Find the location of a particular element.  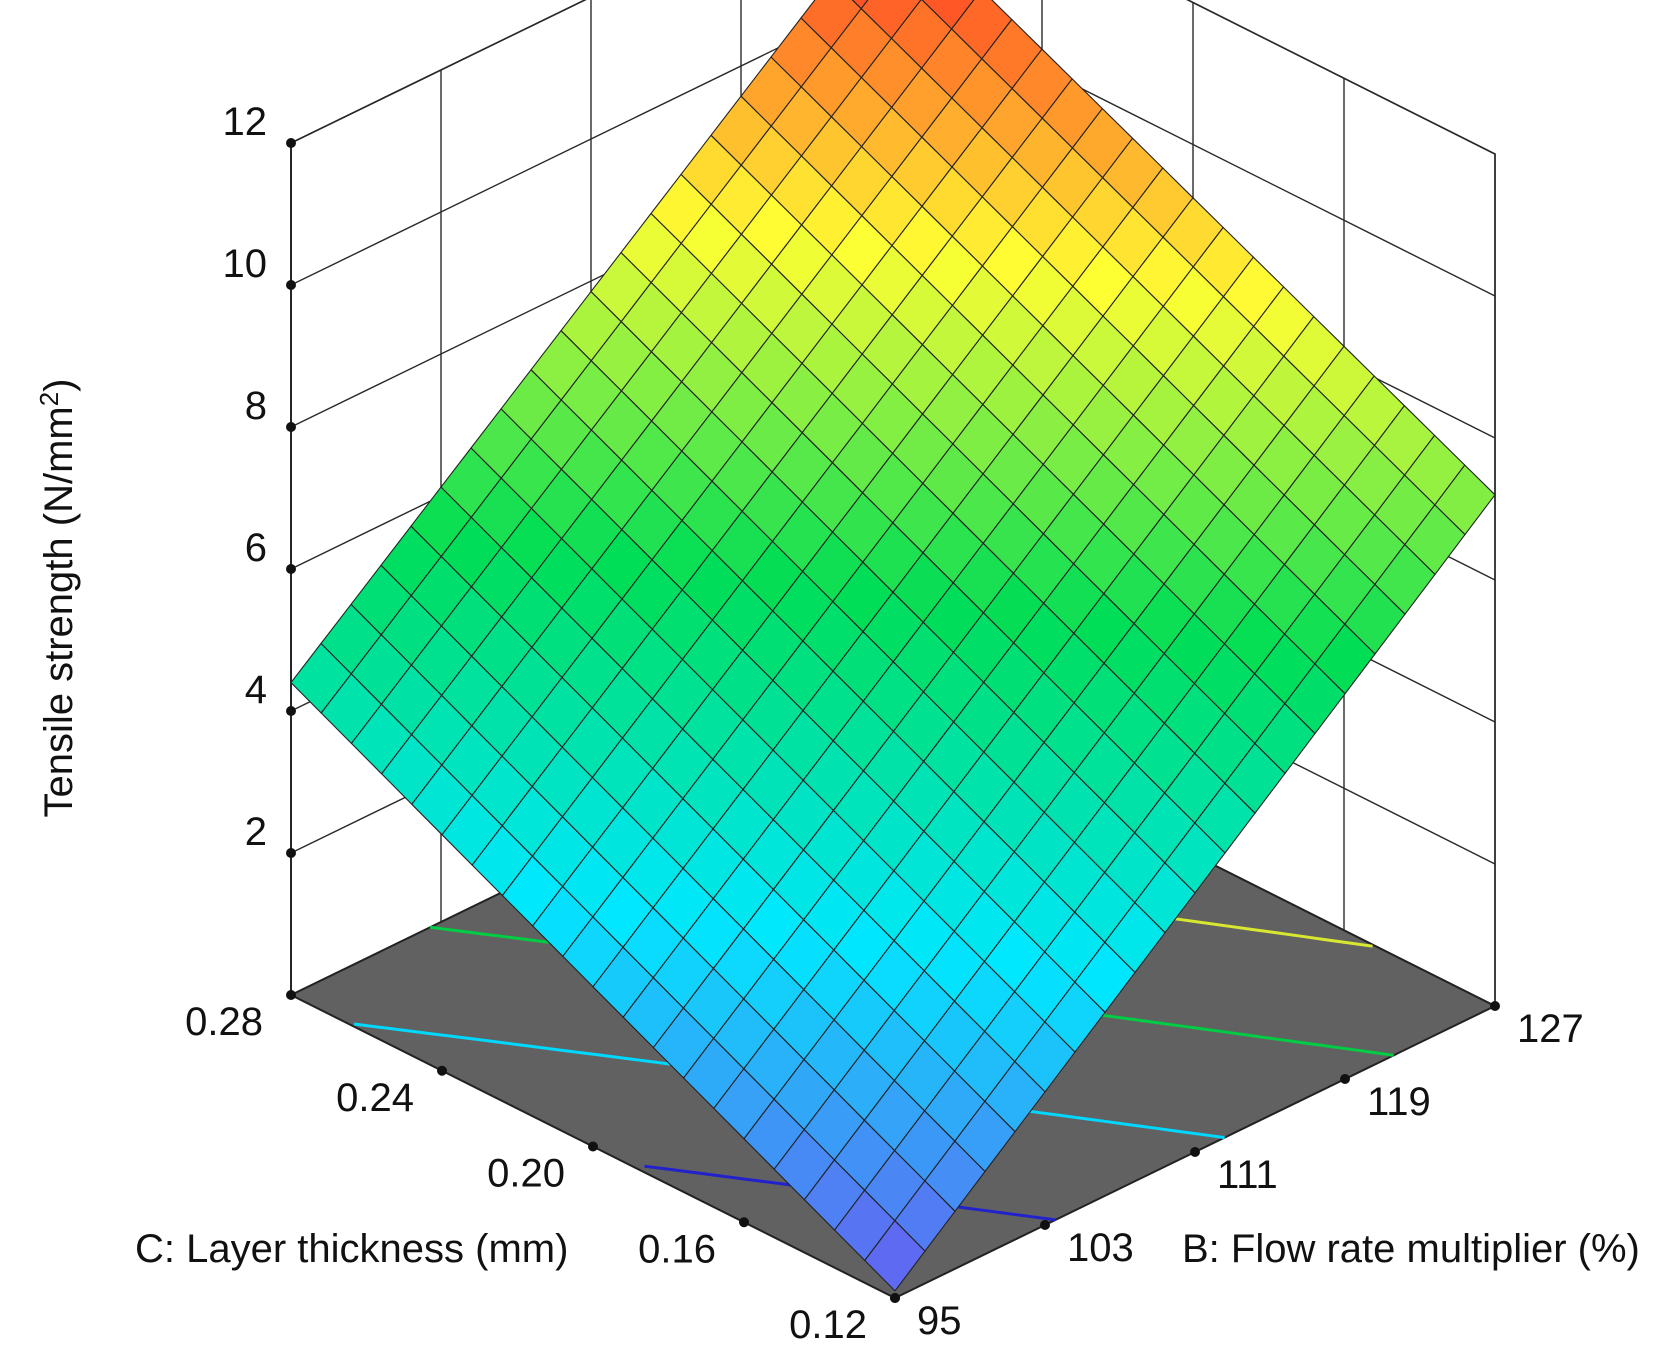

x-tick-label-119: 119 is located at coordinates (1399, 1102).